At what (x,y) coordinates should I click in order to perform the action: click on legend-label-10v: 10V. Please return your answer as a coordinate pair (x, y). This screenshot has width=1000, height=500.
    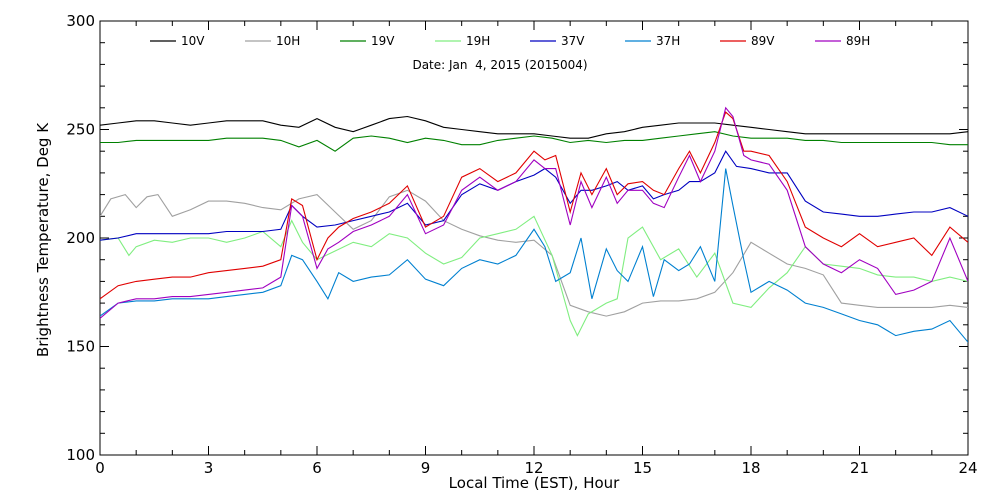
    Looking at the image, I should click on (193, 41).